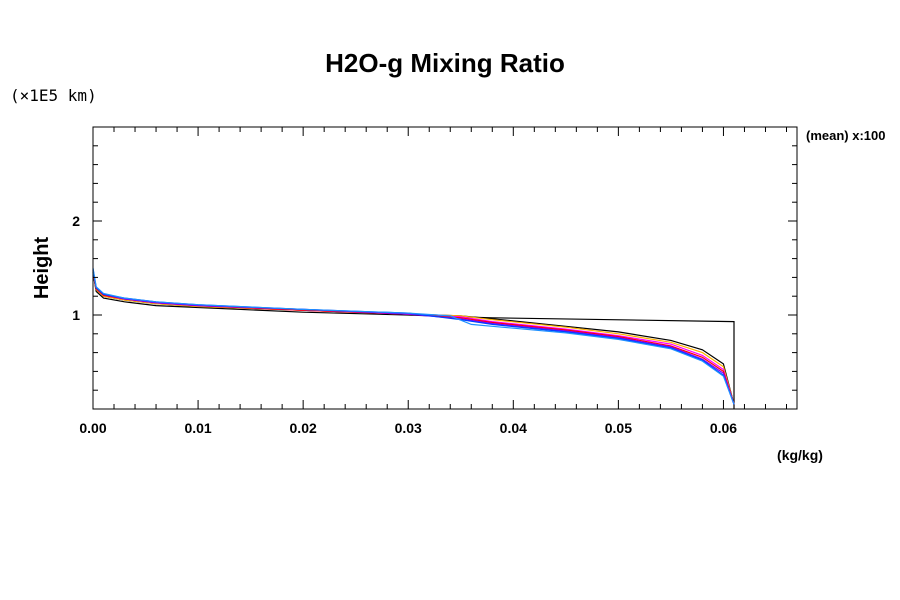 This screenshot has width=900, height=600. I want to click on y-axis-label: Height, so click(42, 268).